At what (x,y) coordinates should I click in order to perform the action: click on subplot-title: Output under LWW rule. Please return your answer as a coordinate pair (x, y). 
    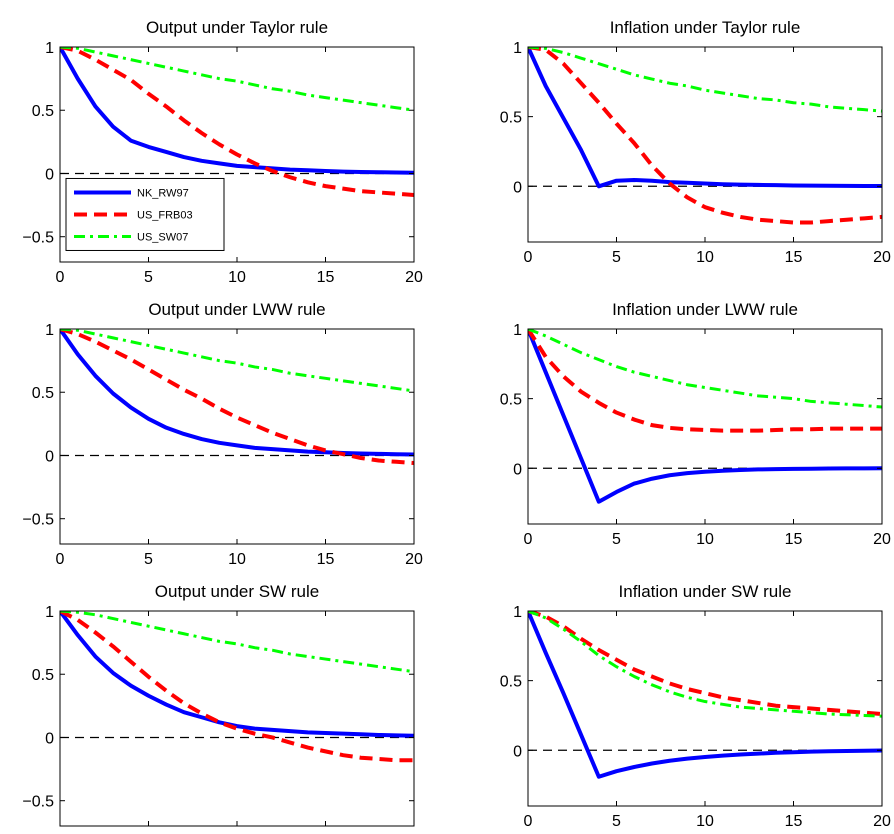
    Looking at the image, I should click on (236, 309).